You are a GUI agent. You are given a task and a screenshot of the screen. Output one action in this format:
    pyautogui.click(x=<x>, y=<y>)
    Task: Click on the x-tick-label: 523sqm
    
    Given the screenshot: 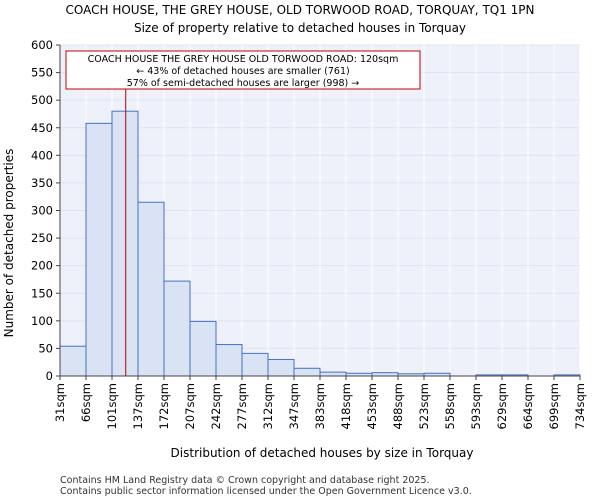 What is the action you would take?
    pyautogui.click(x=424, y=406)
    